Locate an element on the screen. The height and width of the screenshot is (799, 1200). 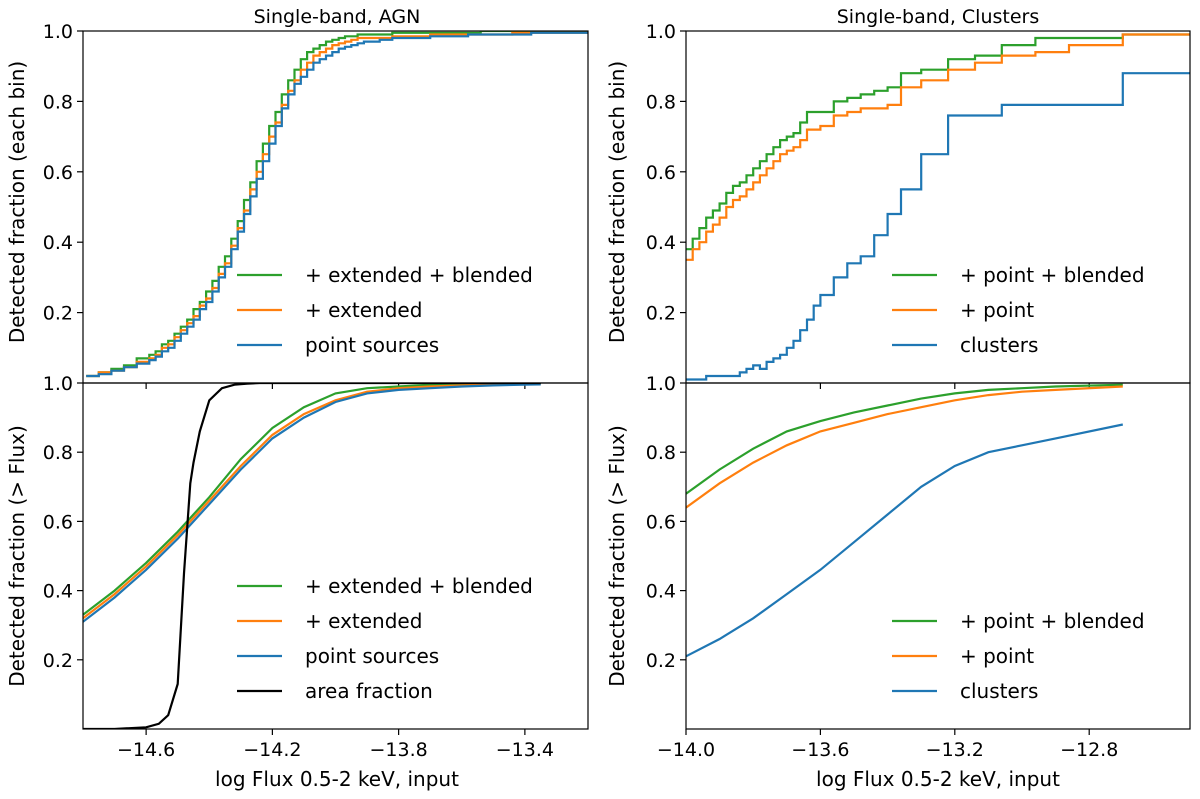
ylabel-clusters-bottom: Detected fraction (> Flux) is located at coordinates (617, 556).